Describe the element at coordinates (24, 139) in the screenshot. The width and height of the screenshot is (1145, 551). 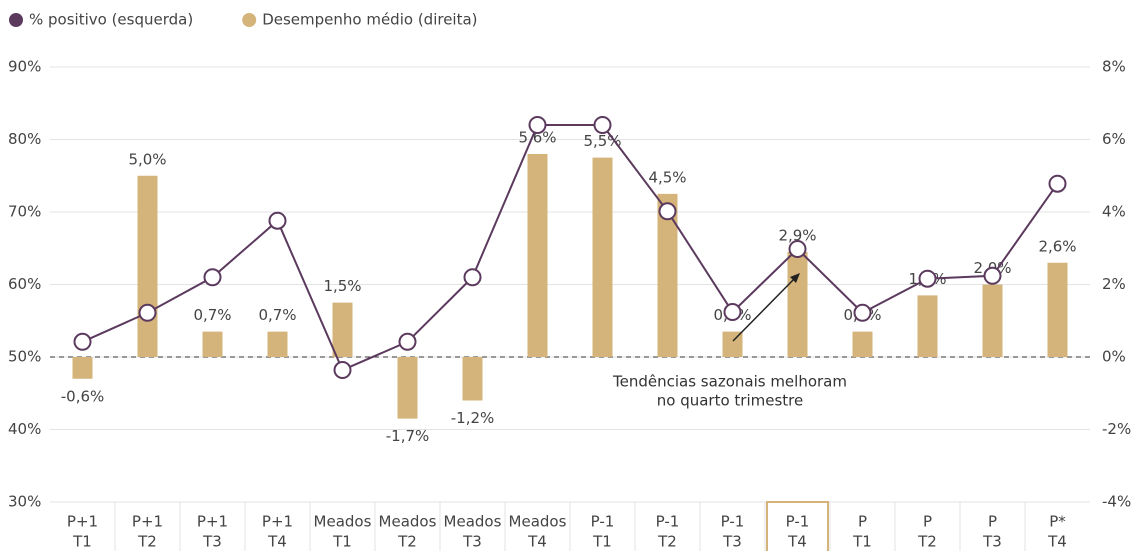
I see `y-tick-label: 80%` at that location.